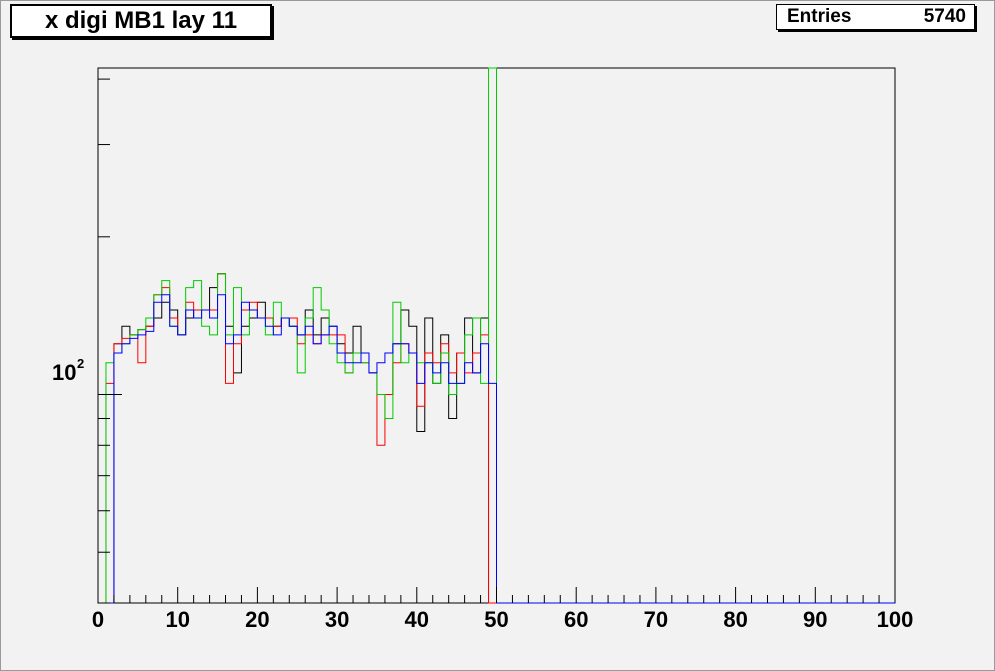 The image size is (995, 671). Describe the element at coordinates (875, 17) in the screenshot. I see `stats-box: Entries 5740` at that location.